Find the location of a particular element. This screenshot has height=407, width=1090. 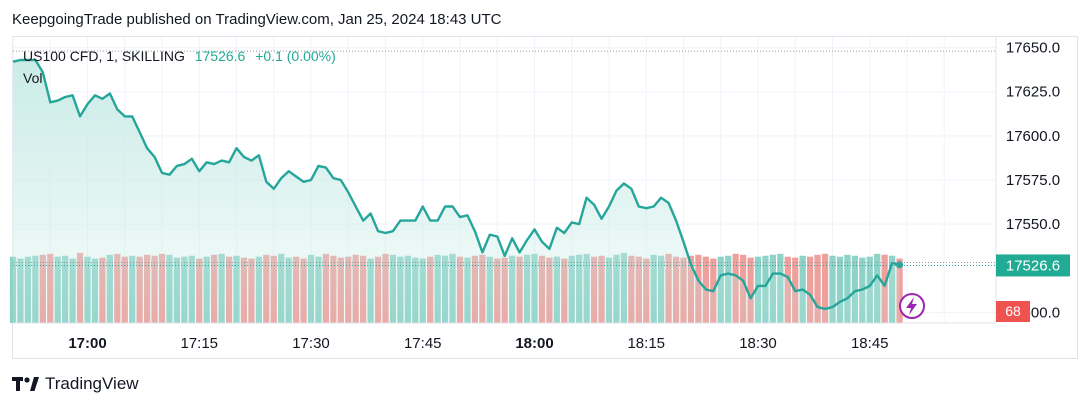

y-tick-label: 17650.0 is located at coordinates (1033, 48).